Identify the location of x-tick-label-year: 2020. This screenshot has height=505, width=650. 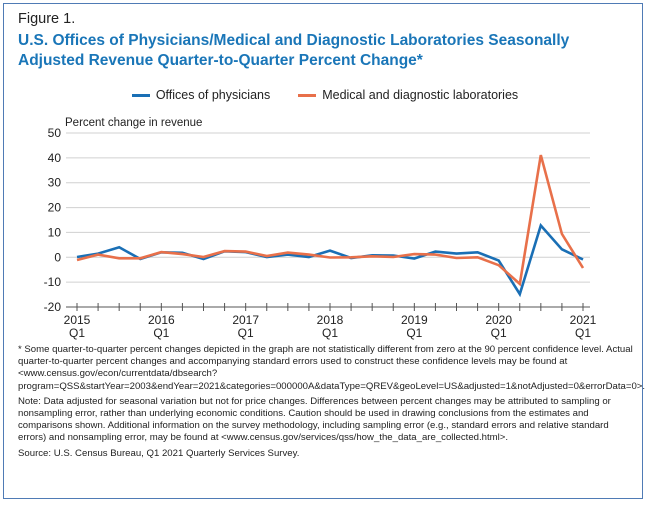
(498, 320).